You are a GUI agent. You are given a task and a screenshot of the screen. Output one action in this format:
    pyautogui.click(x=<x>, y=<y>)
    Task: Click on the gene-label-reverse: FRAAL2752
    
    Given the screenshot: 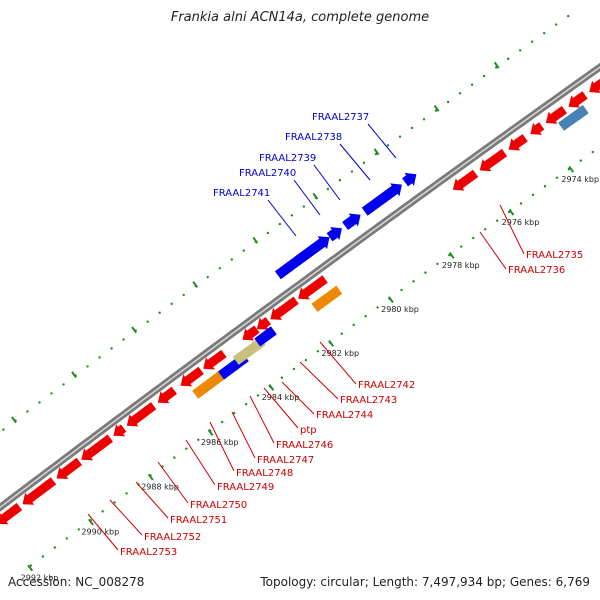 What is the action you would take?
    pyautogui.click(x=172, y=537)
    